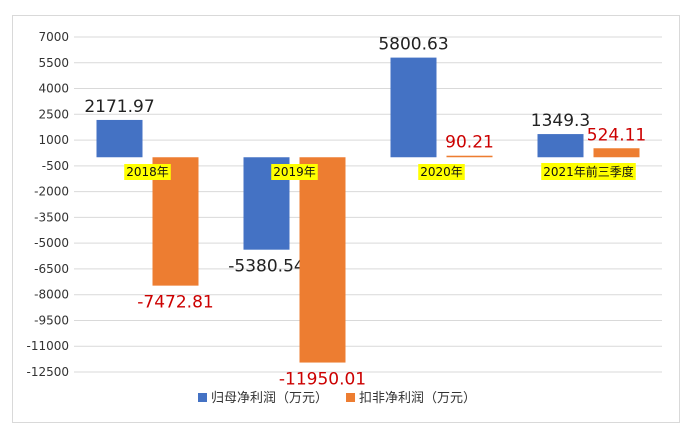 The image size is (696, 437). I want to click on legend-swatch-deducted-net-profit, so click(351, 397).